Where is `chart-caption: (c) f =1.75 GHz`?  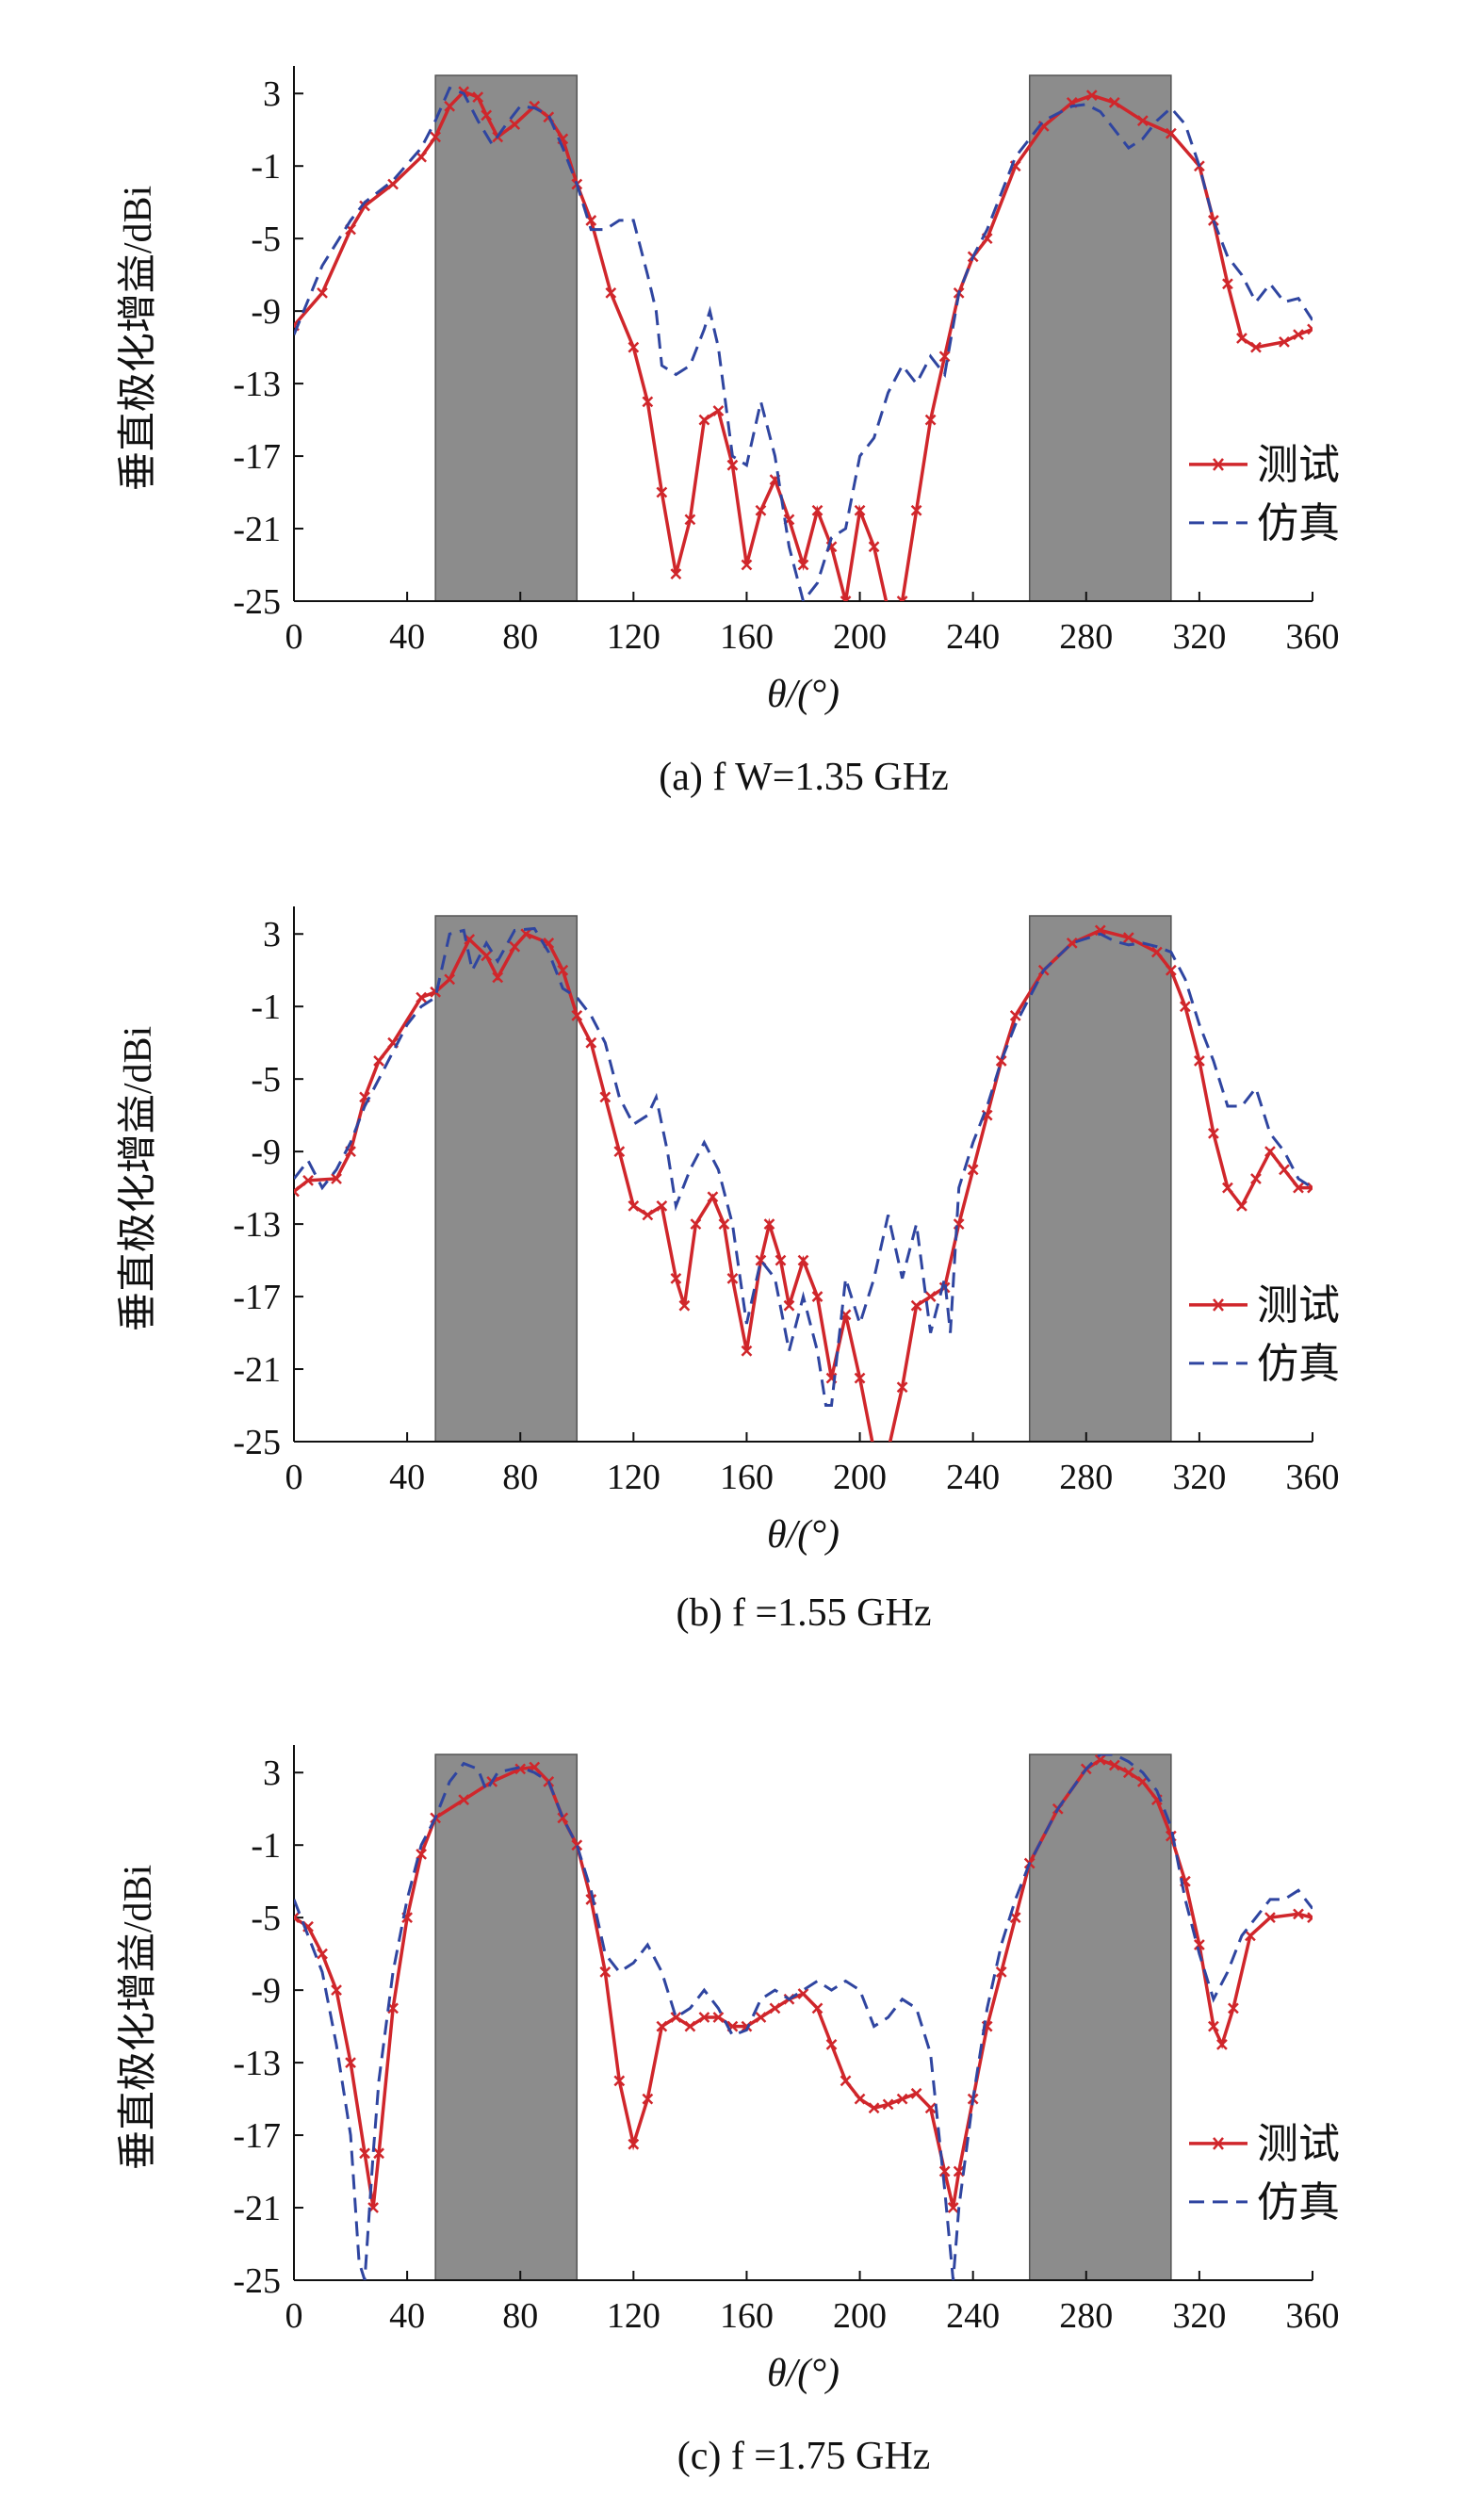 chart-caption: (c) f =1.75 GHz is located at coordinates (804, 2456).